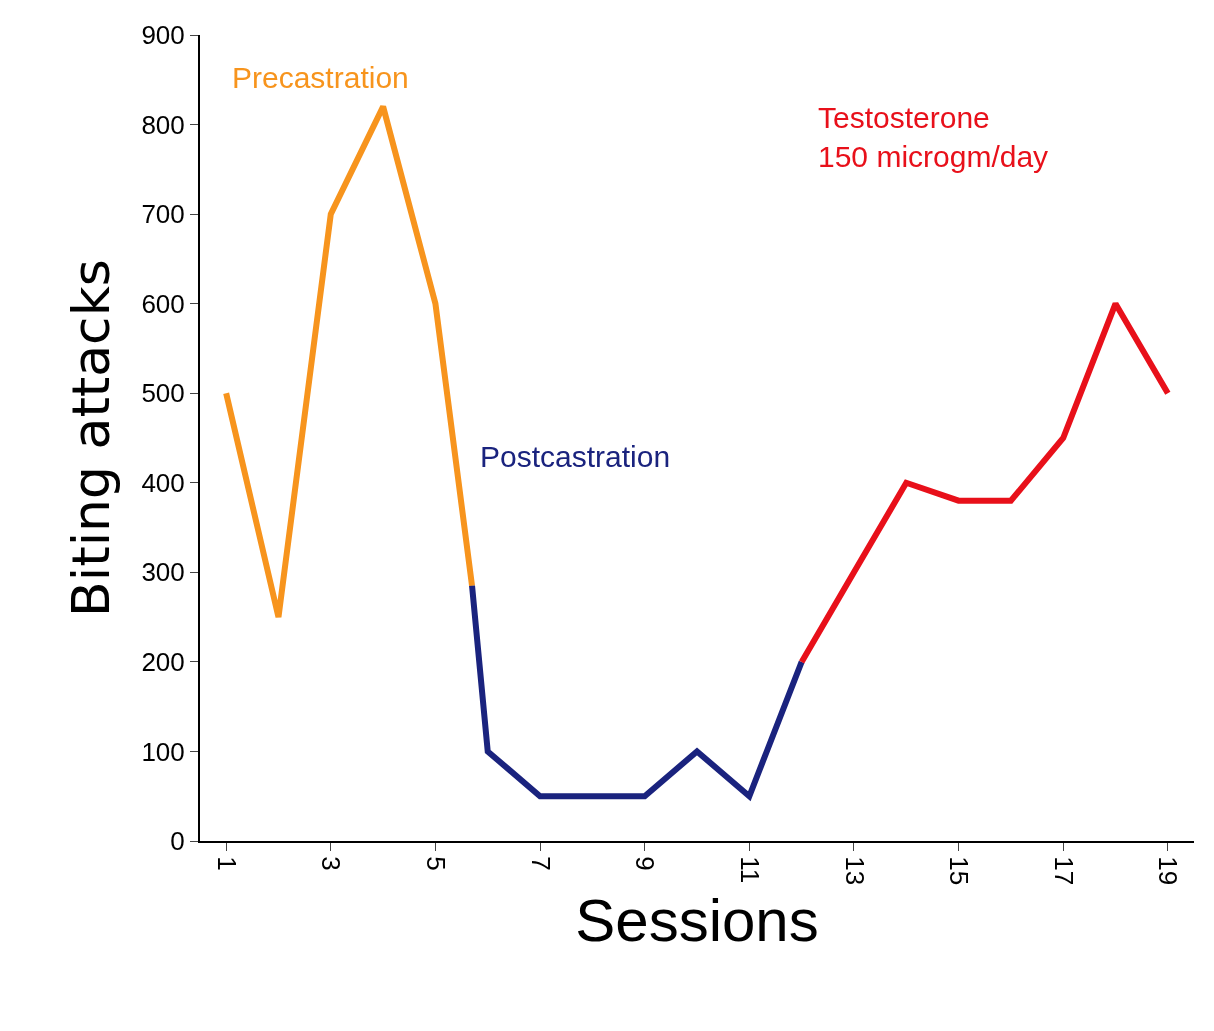 The image size is (1214, 1031). I want to click on y-tick-label: 800, so click(163, 124).